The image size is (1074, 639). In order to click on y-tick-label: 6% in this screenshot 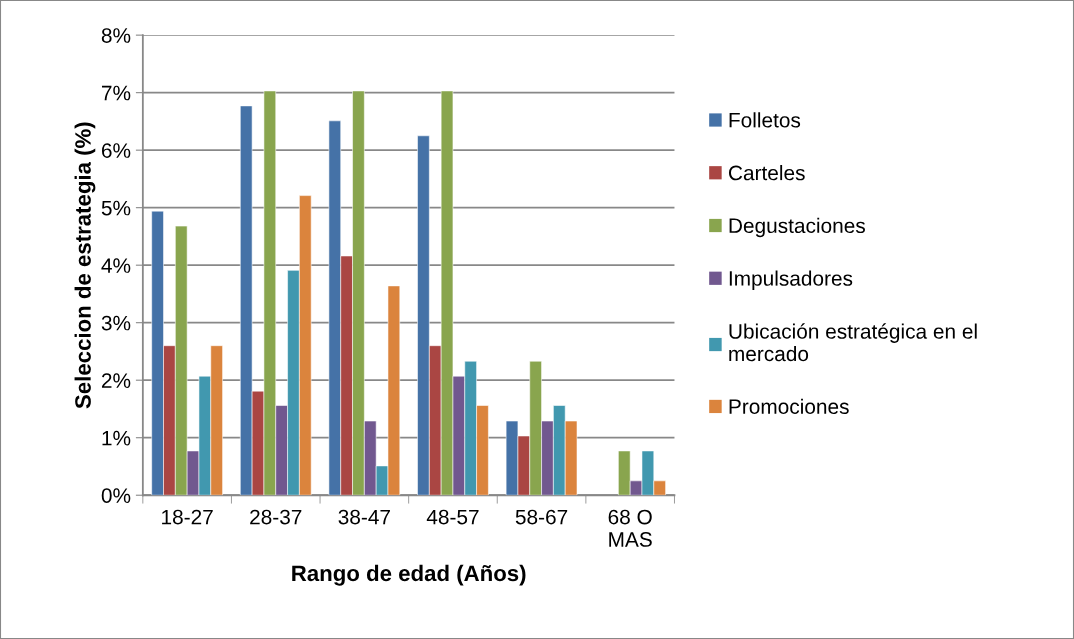, I will do `click(116, 150)`.